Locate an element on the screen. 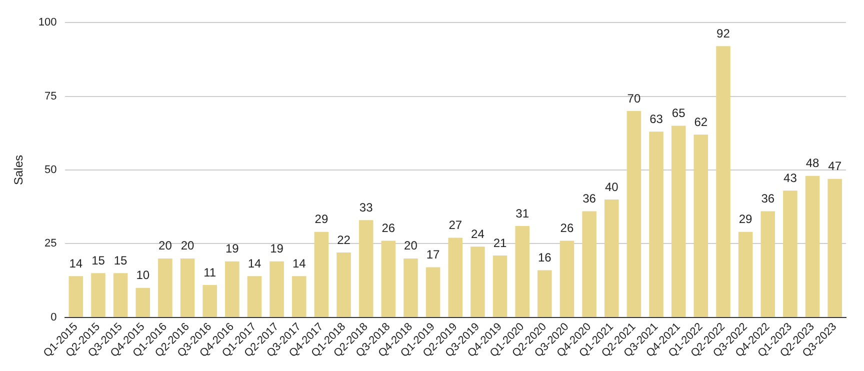 This screenshot has height=371, width=864. data-label: 65 is located at coordinates (679, 113).